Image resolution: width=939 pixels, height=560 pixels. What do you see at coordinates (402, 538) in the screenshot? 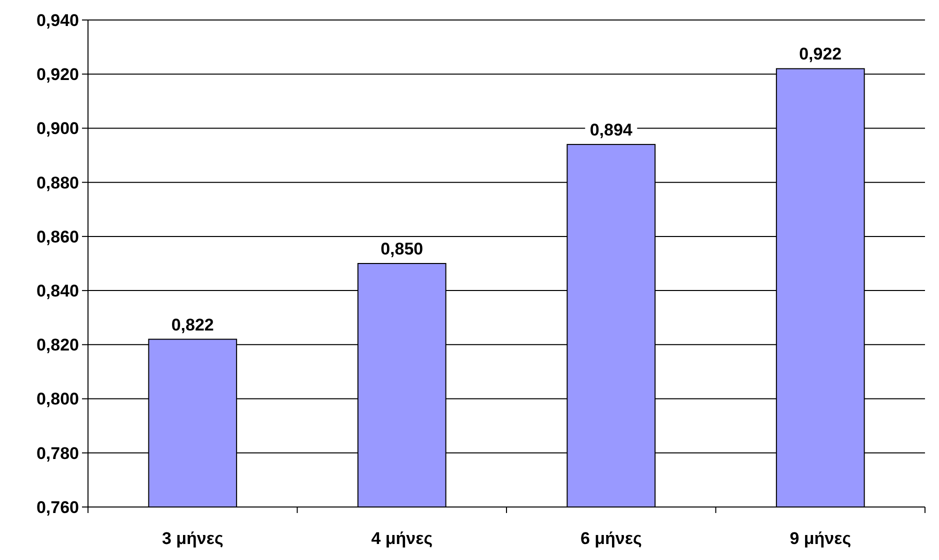
I see `x-tick-label: 4 μήνες` at bounding box center [402, 538].